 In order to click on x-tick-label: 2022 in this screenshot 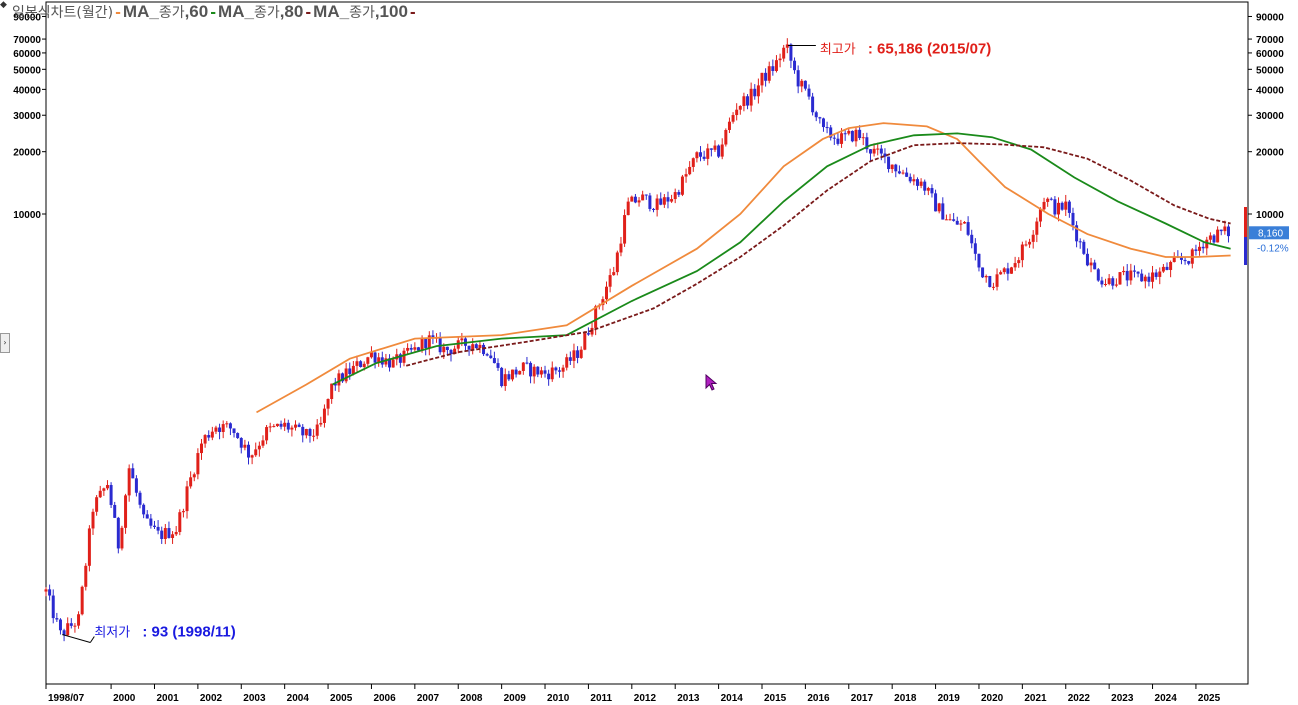, I will do `click(1079, 698)`.